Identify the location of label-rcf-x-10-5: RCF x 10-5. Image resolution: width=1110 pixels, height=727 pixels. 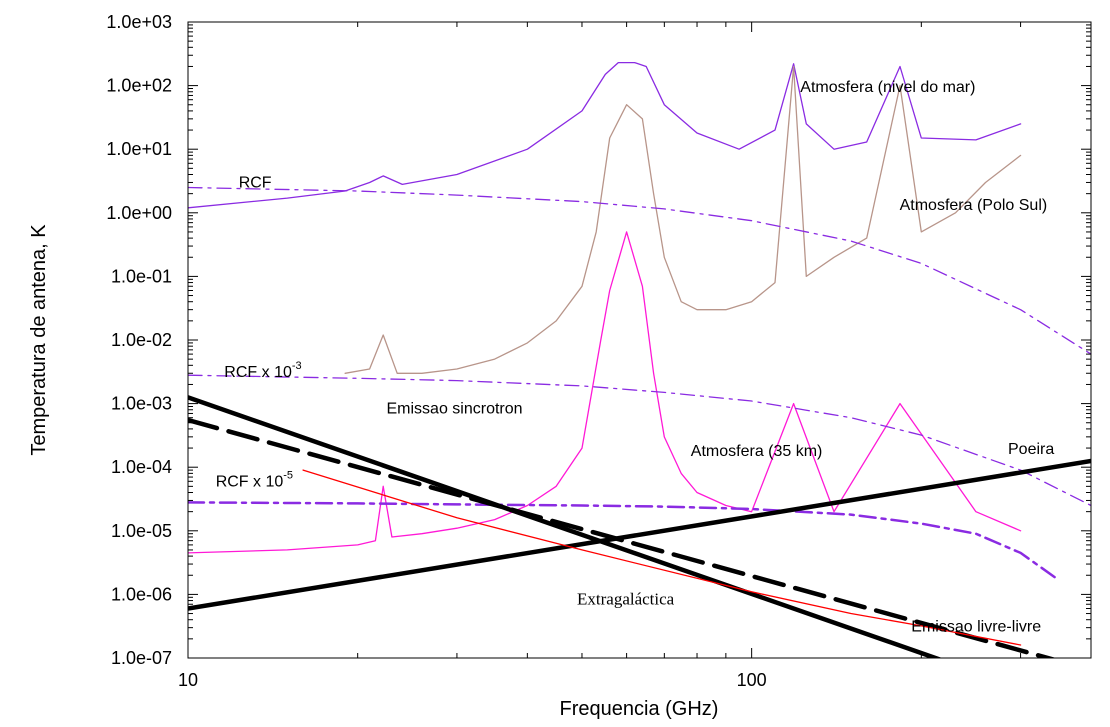
(254, 479).